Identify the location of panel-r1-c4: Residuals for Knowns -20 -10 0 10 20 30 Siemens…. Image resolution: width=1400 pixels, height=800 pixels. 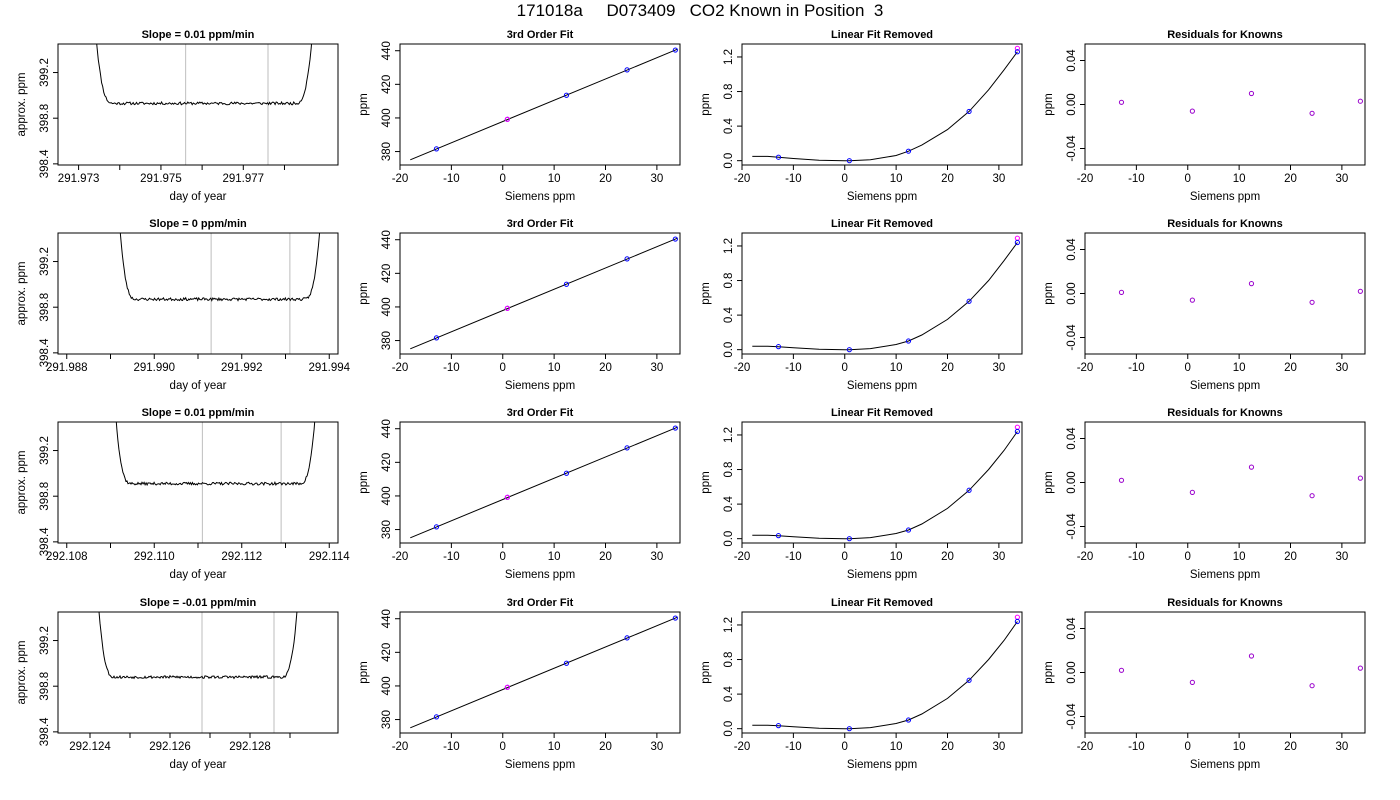
(1204, 116).